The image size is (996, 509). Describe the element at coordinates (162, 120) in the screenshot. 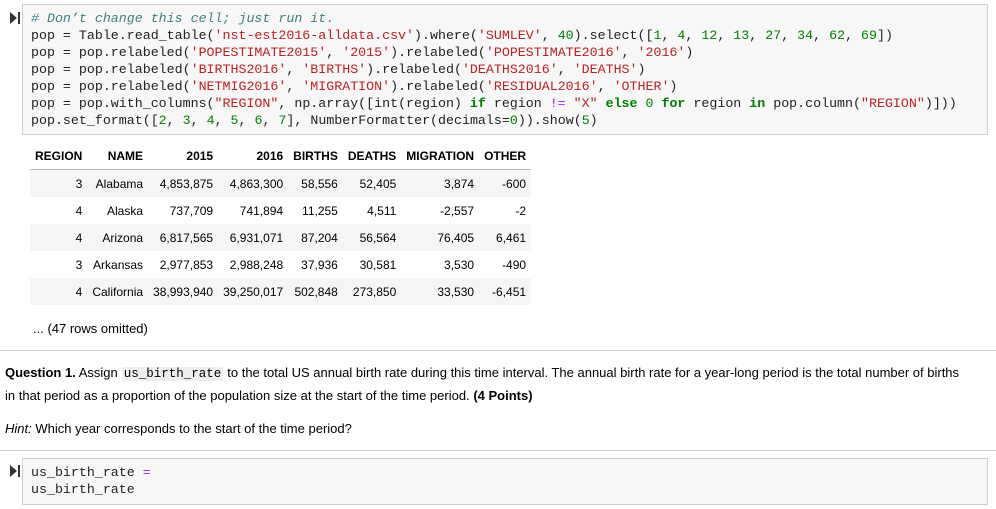

I see `code-token: 2` at that location.